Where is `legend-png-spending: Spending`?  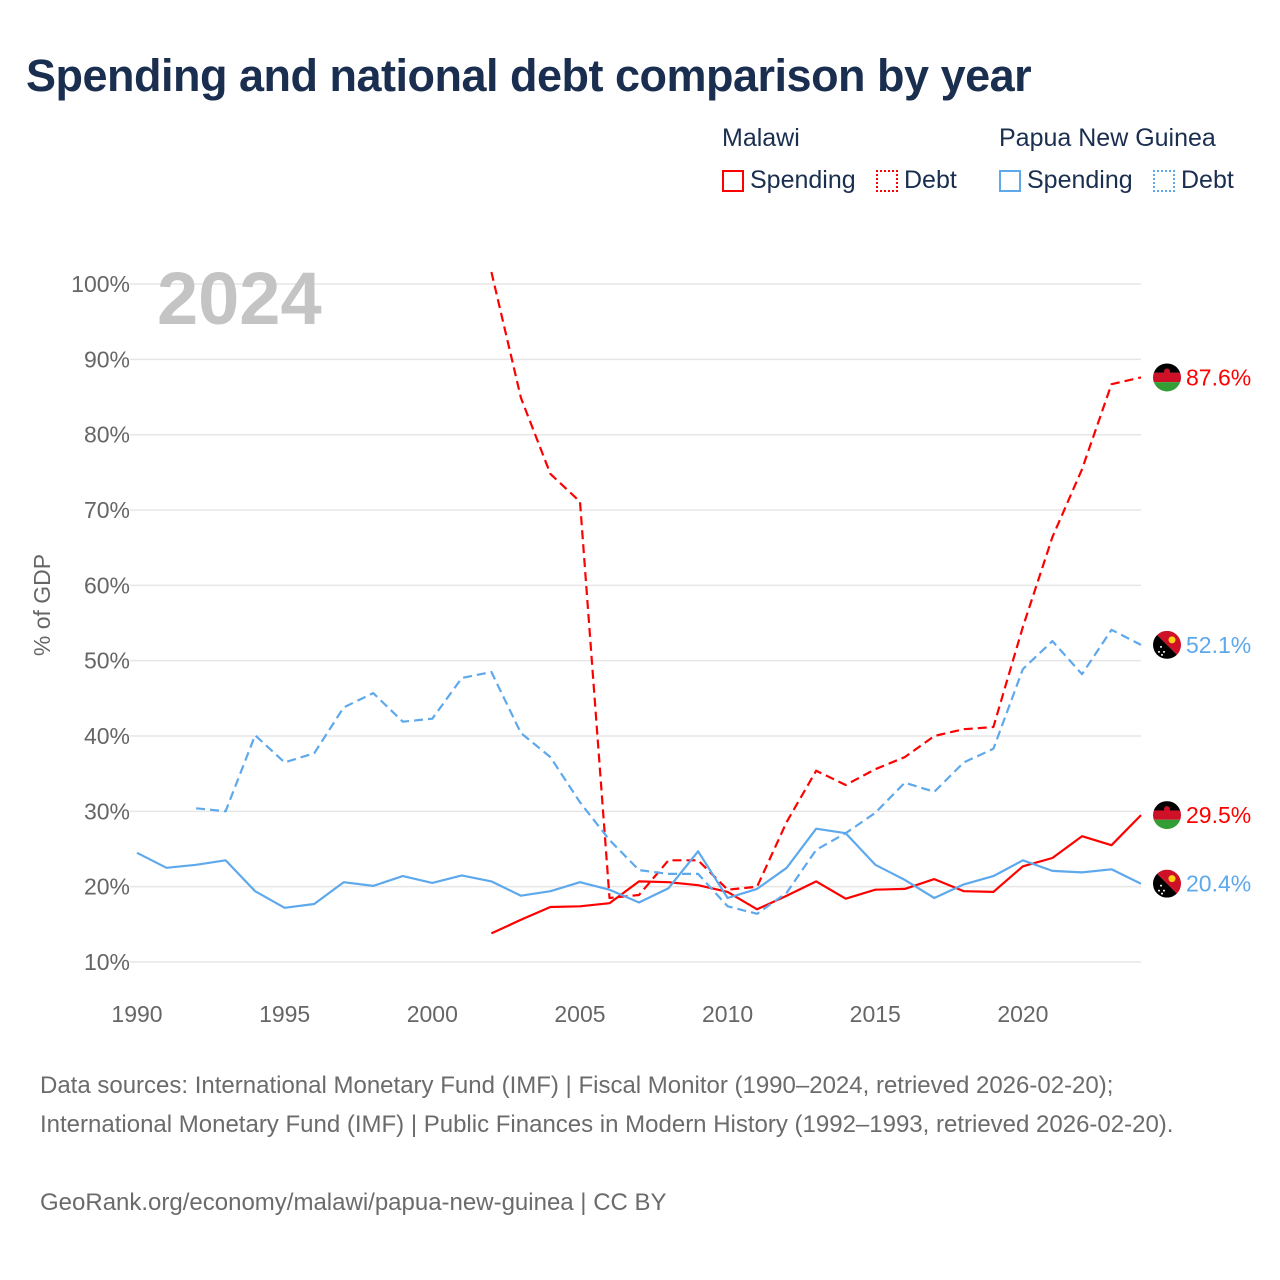
legend-png-spending: Spending is located at coordinates (1066, 180).